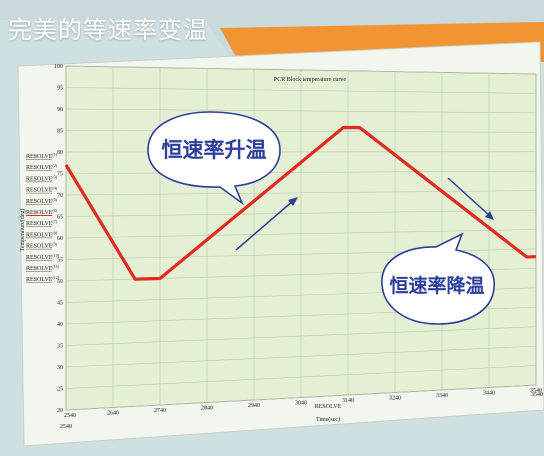 The height and width of the screenshot is (456, 544). I want to click on y-tick-label: 55, so click(60, 261).